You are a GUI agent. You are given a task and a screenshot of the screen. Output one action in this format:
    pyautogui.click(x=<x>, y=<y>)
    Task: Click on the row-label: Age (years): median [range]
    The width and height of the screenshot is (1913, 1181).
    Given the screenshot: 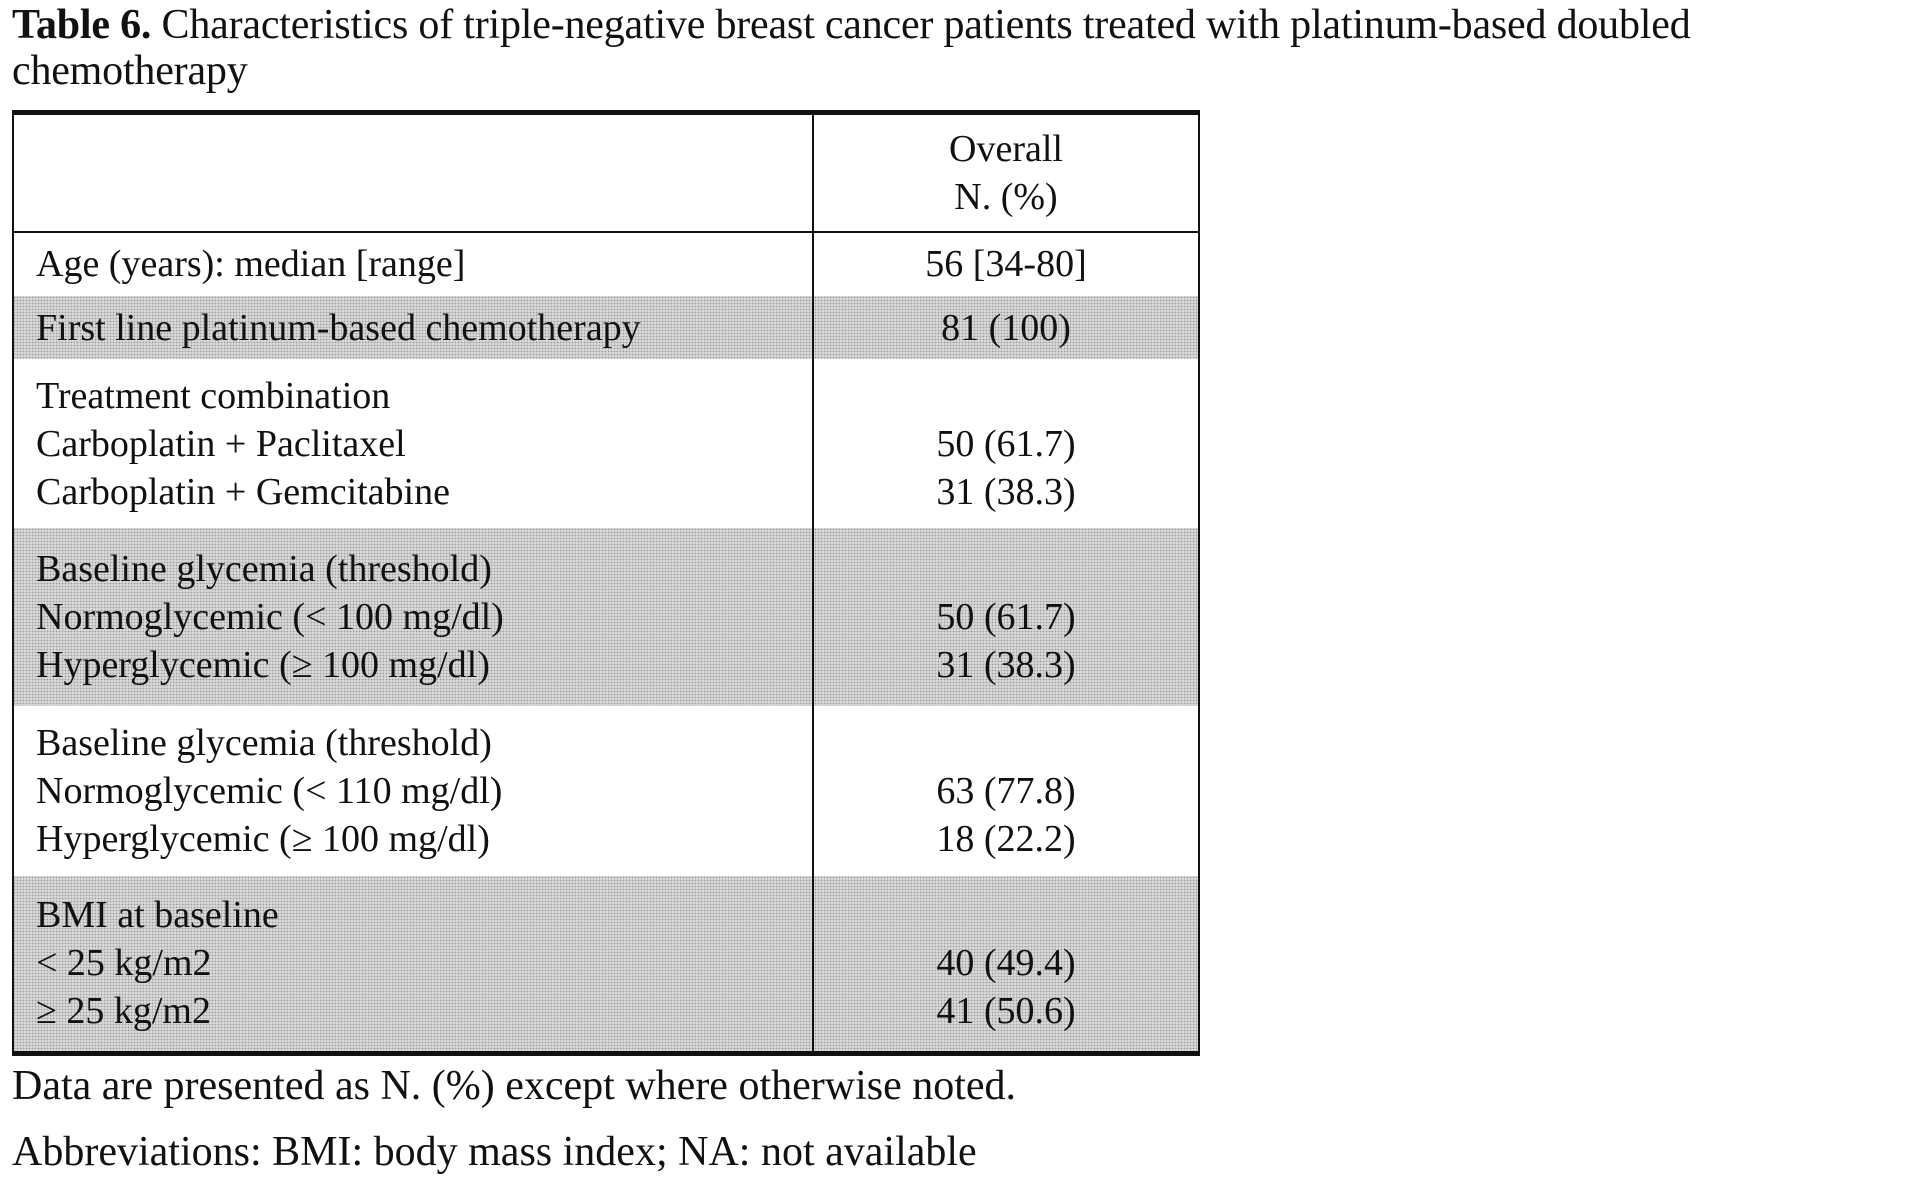 What is the action you would take?
    pyautogui.click(x=413, y=264)
    